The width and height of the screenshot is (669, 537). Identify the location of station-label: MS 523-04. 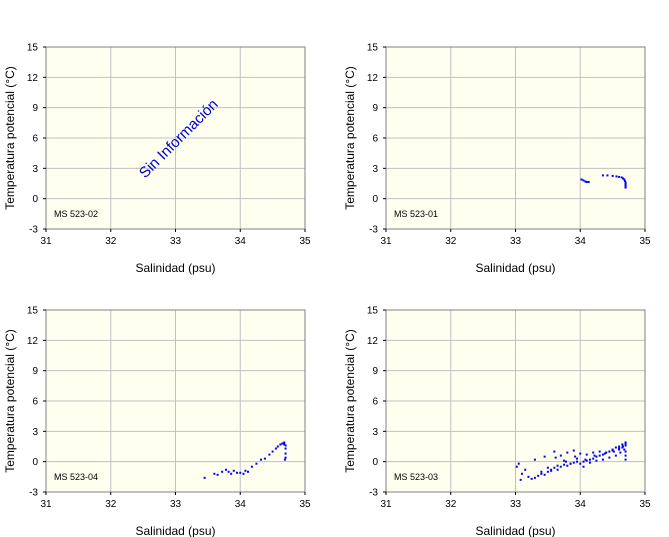
(76, 477).